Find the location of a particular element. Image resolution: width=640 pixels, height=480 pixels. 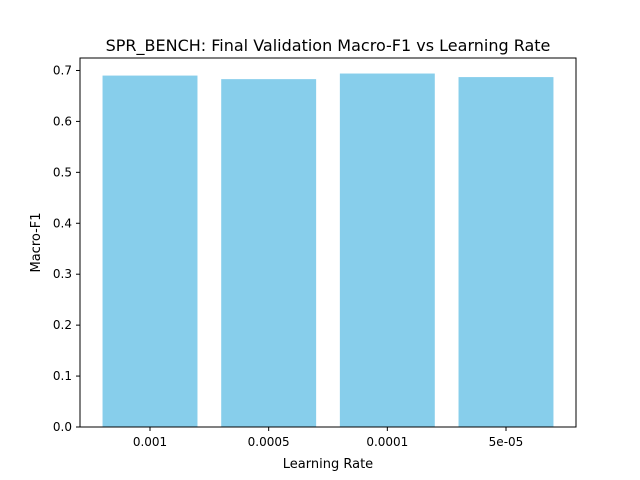

y-tick-label: 0.2 is located at coordinates (62, 325).